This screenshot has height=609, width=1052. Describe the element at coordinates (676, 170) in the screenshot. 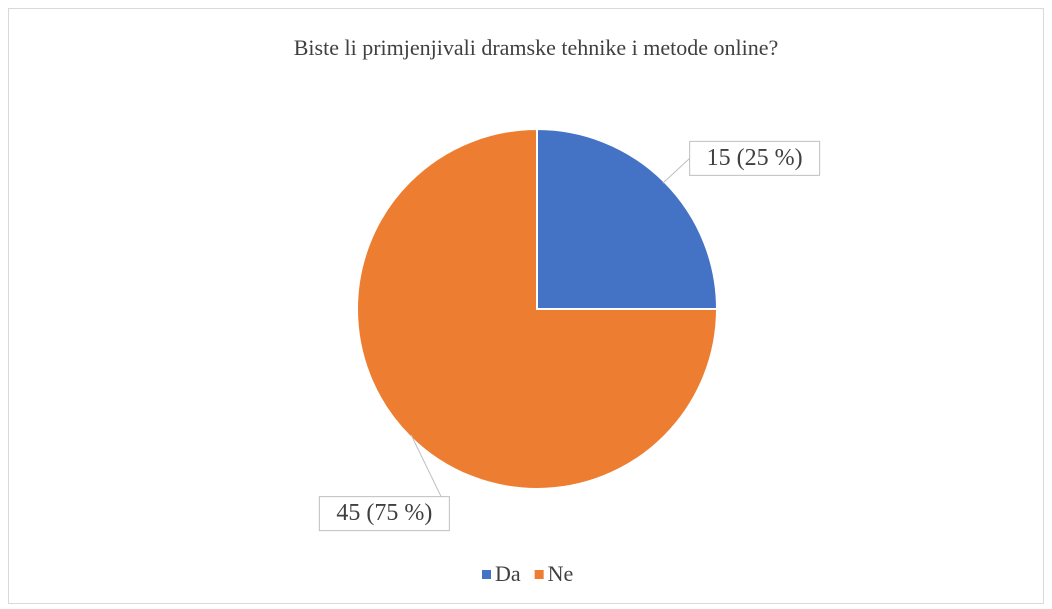

I see `leader-line` at that location.